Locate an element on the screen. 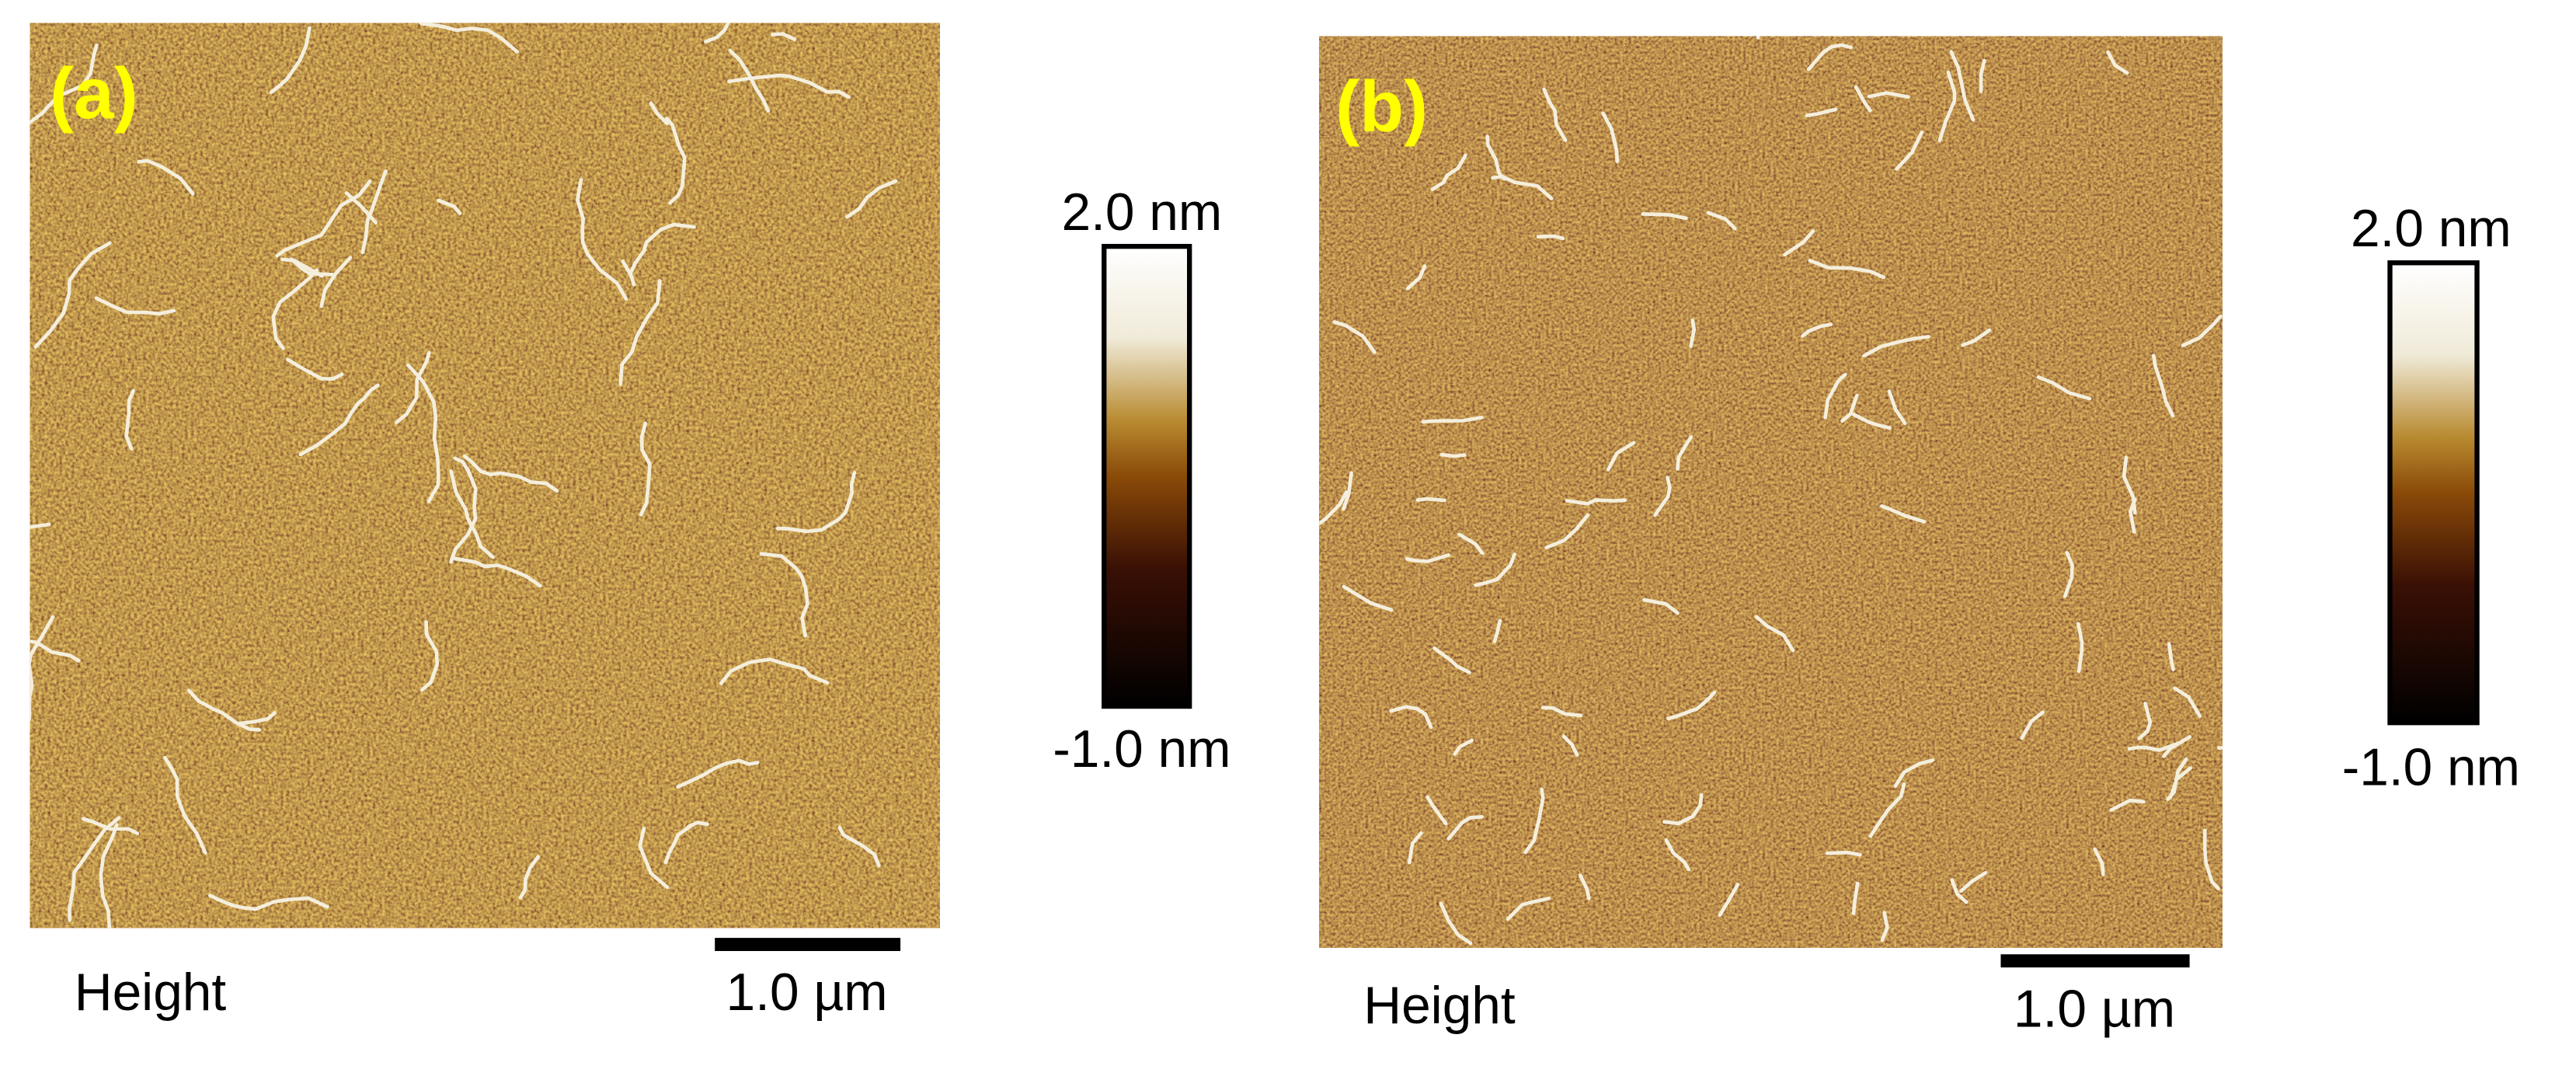 The height and width of the screenshot is (1066, 2576). scale-bar is located at coordinates (808, 945).